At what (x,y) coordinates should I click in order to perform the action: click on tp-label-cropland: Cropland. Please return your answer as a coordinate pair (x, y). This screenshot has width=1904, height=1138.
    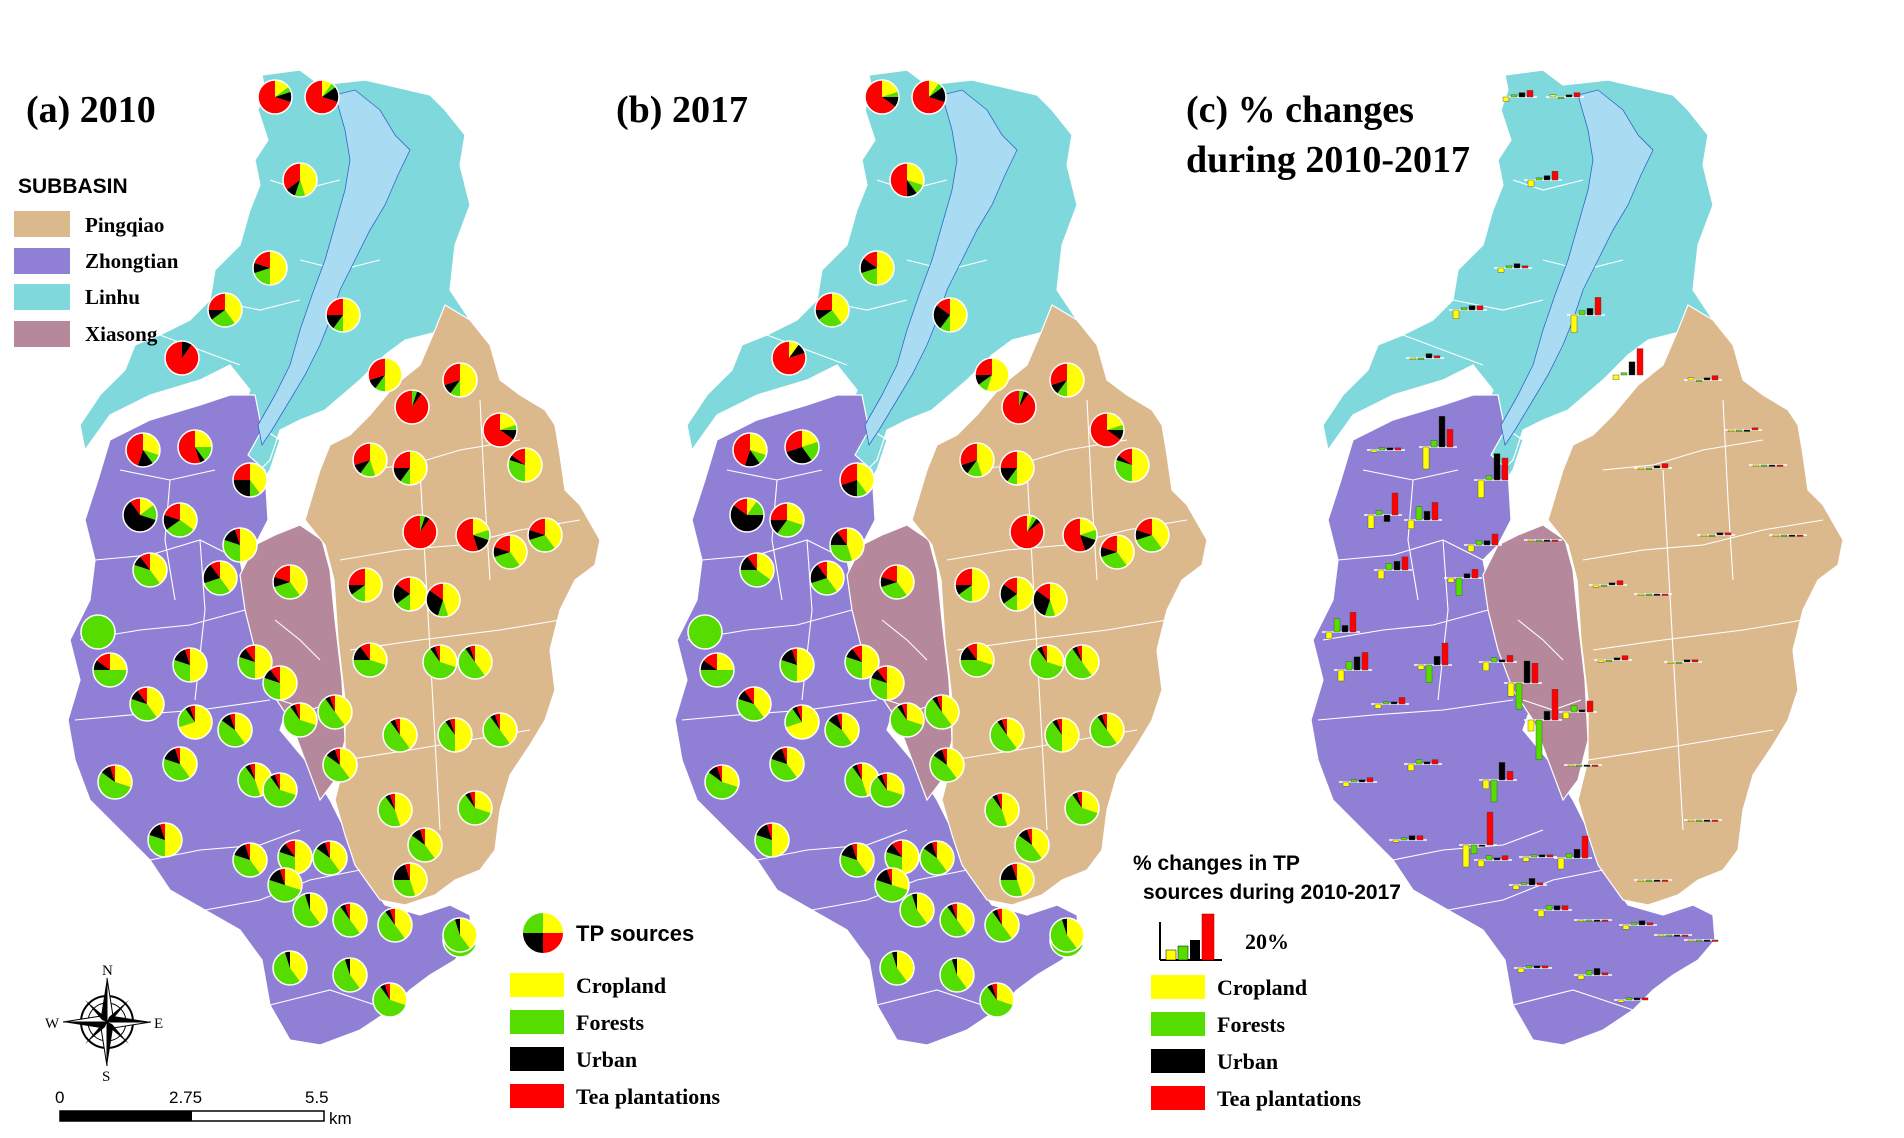
    Looking at the image, I should click on (621, 985).